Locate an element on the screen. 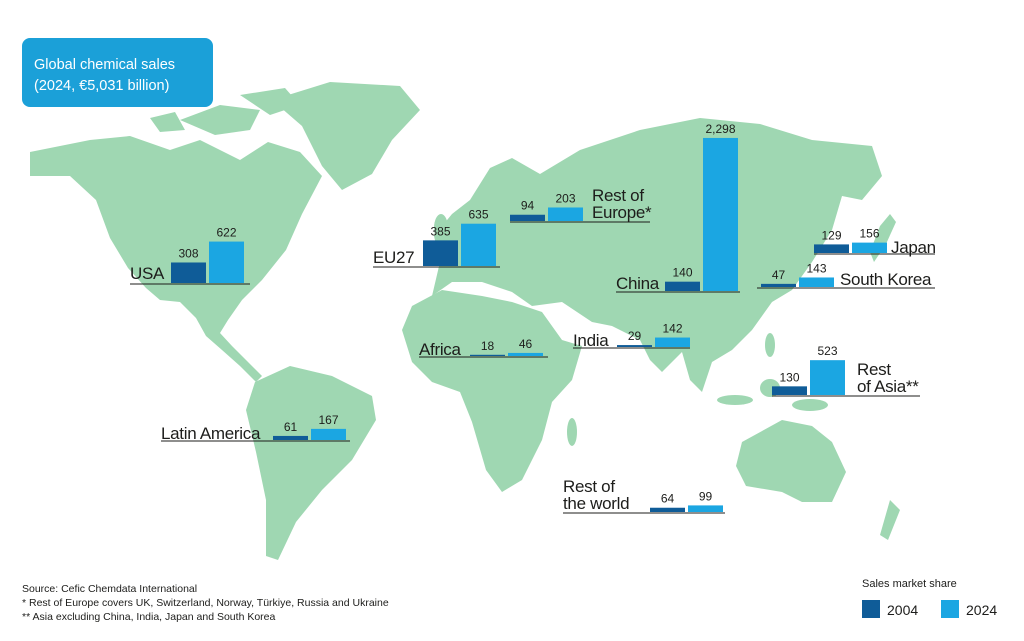 The image size is (1024, 641). region-name: Japan is located at coordinates (913, 247).